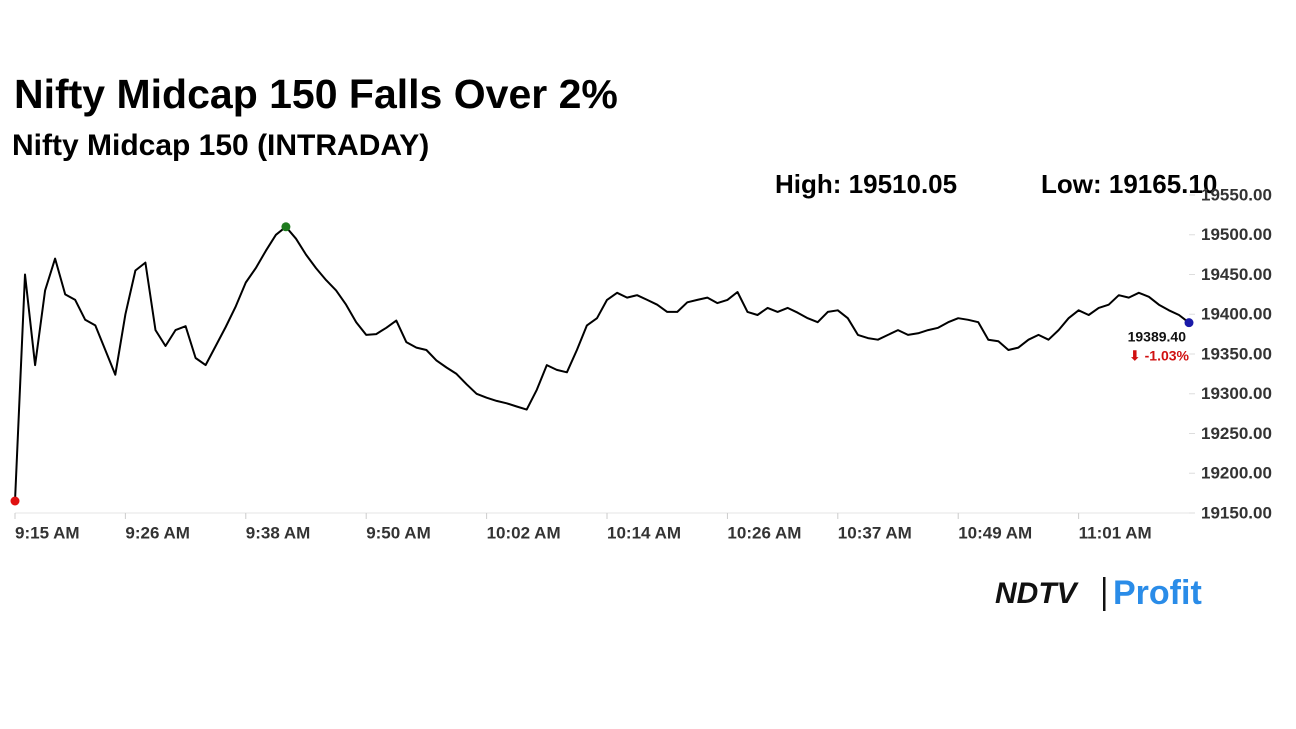 The height and width of the screenshot is (729, 1296). Describe the element at coordinates (1236, 314) in the screenshot. I see `y-tick-label: 19400.00` at that location.